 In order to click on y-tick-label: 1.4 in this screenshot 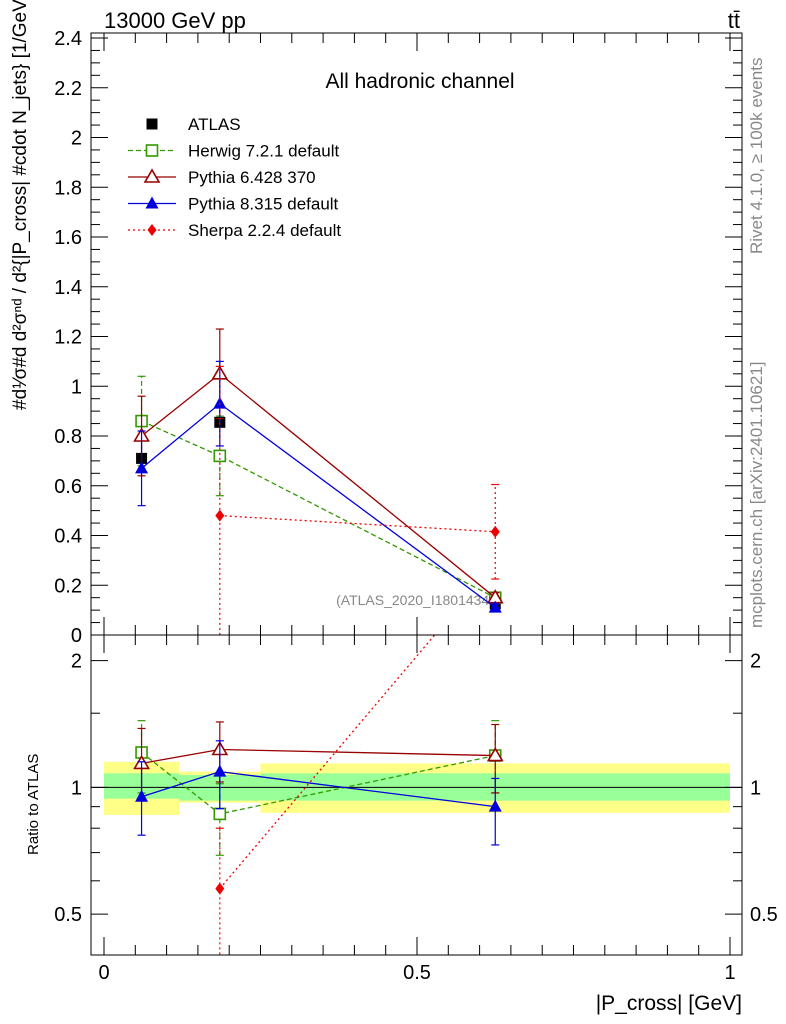, I will do `click(68, 288)`.